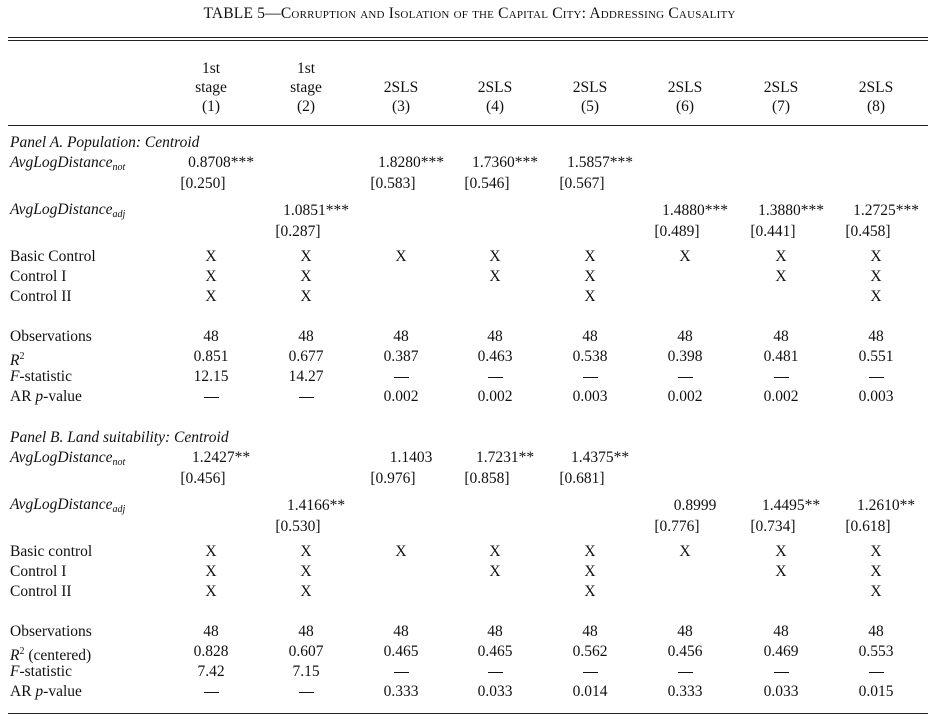  I want to click on column-header-6: 2SLS (6), so click(685, 97).